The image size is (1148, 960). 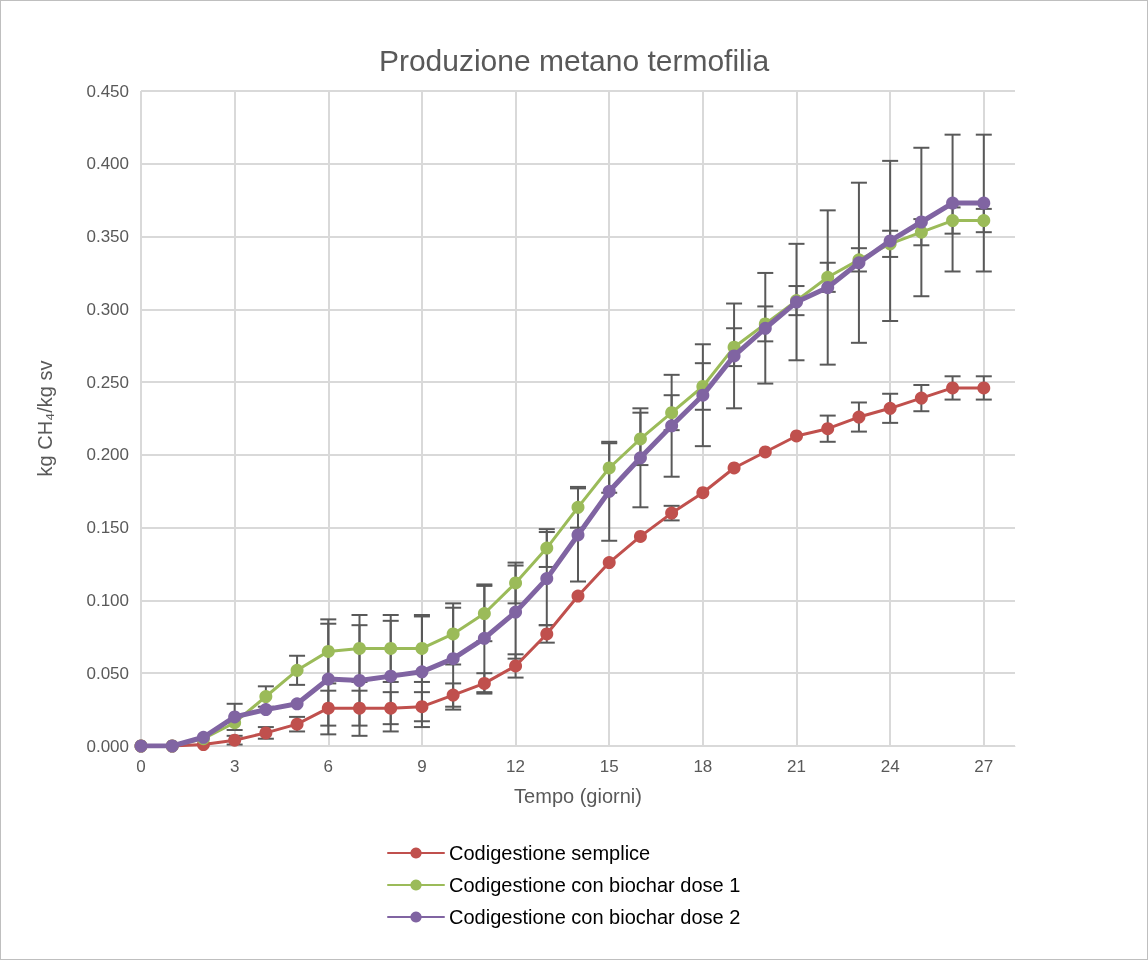 What do you see at coordinates (107, 164) in the screenshot?
I see `y-tick-label: 0.400` at bounding box center [107, 164].